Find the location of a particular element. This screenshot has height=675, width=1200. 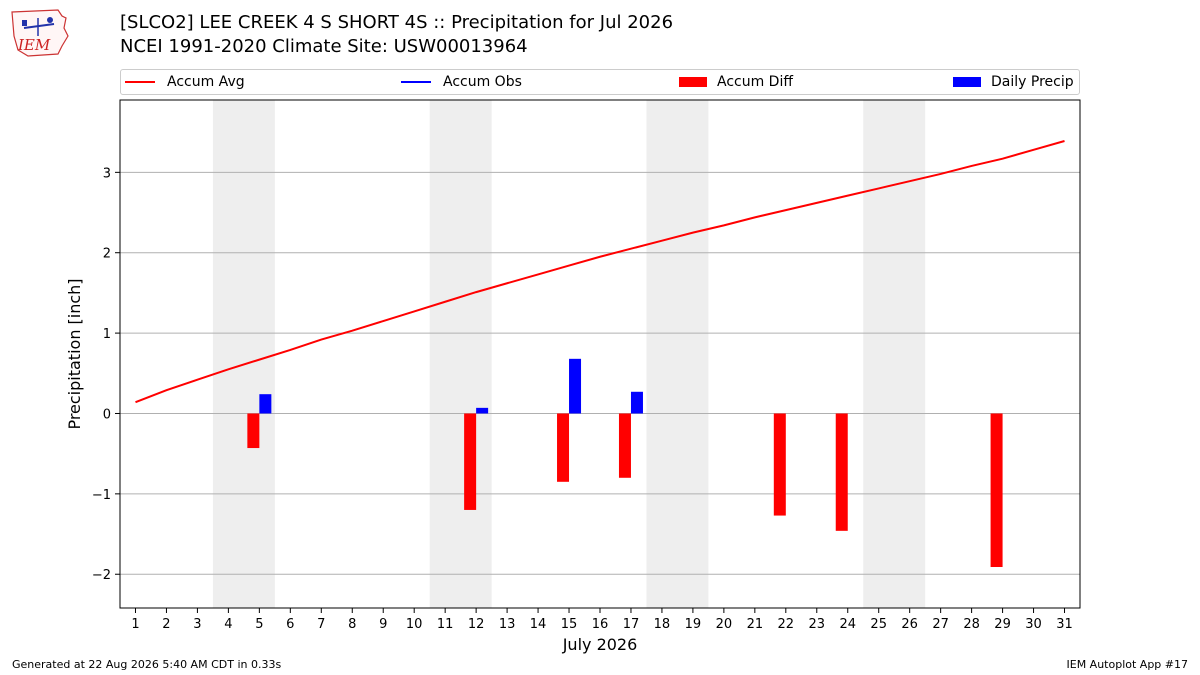

legend-item-accum-diff: Accum Diff is located at coordinates (736, 82).